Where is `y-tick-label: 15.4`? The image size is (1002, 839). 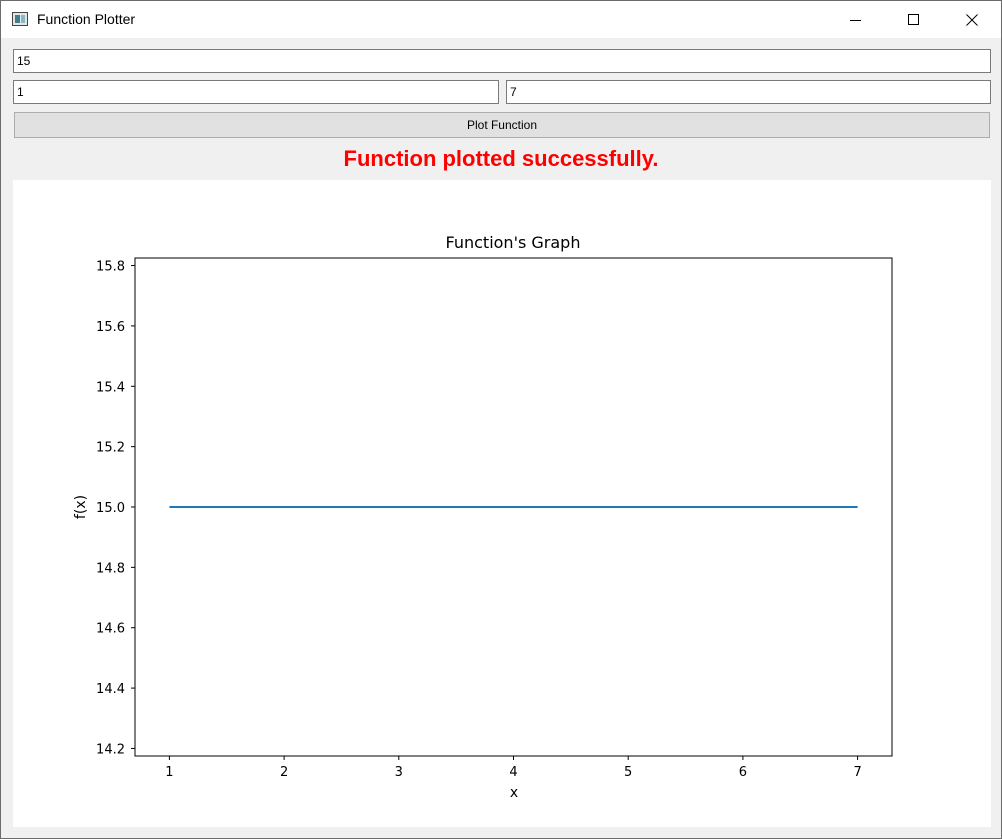 y-tick-label: 15.4 is located at coordinates (110, 387).